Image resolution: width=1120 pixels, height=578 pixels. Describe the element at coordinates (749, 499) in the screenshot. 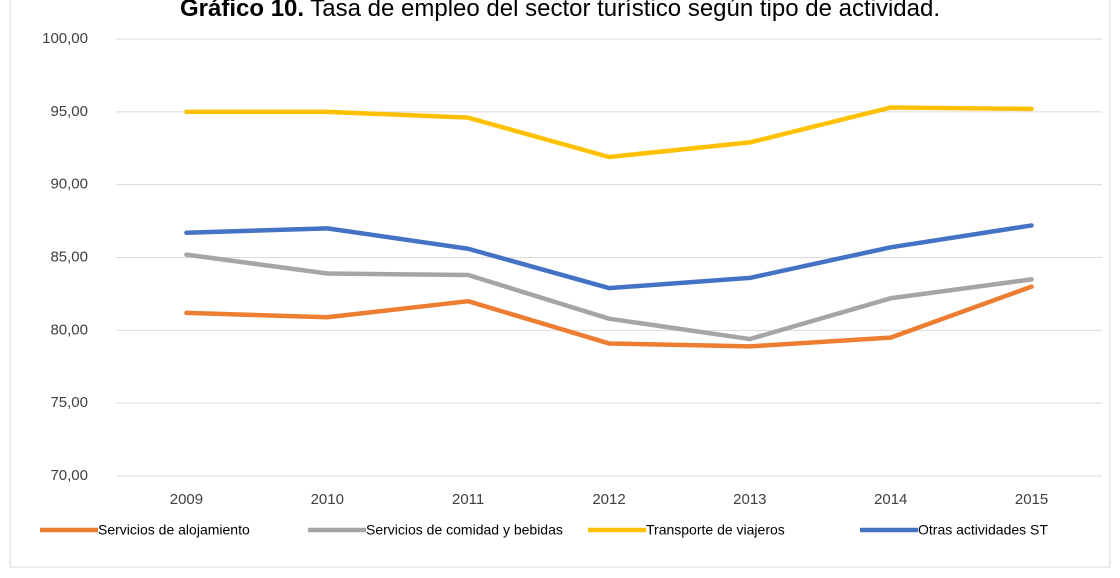

I see `x-tick-label: 2013` at that location.